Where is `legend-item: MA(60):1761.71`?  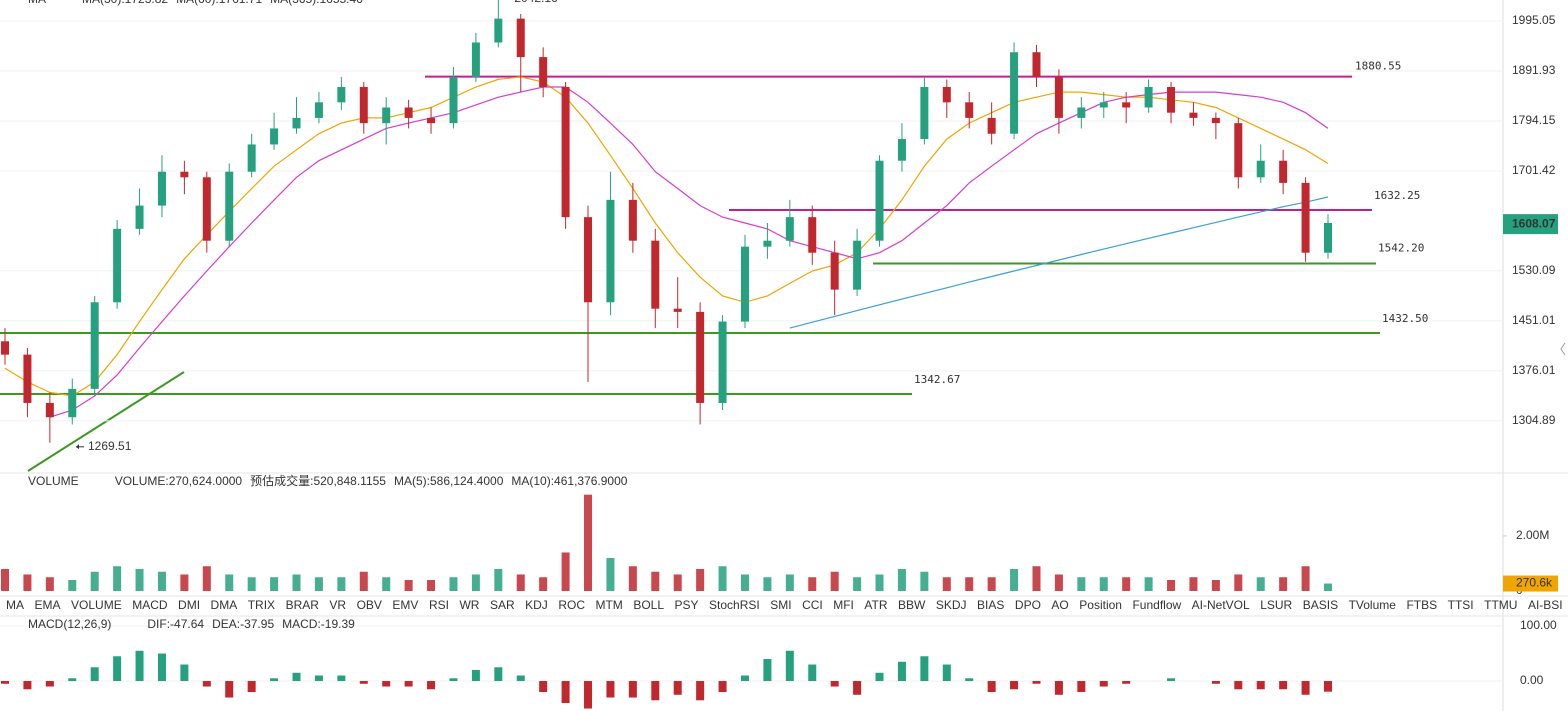
legend-item: MA(60):1761.71 is located at coordinates (219, 3).